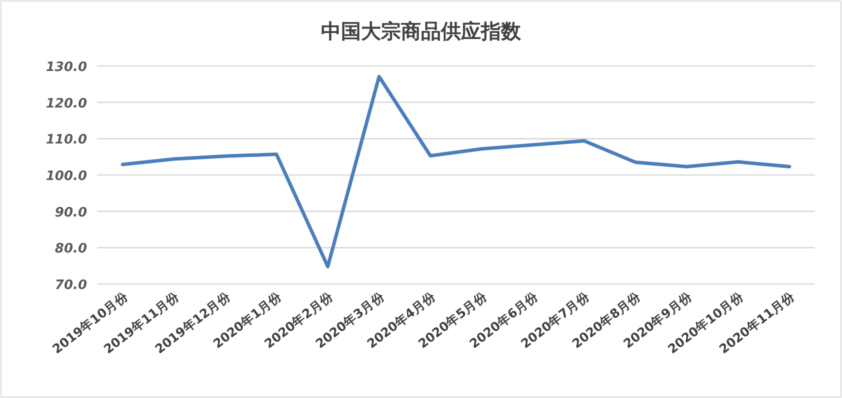 The width and height of the screenshot is (842, 398). Describe the element at coordinates (70, 285) in the screenshot. I see `y-tick-label: 70.0` at that location.